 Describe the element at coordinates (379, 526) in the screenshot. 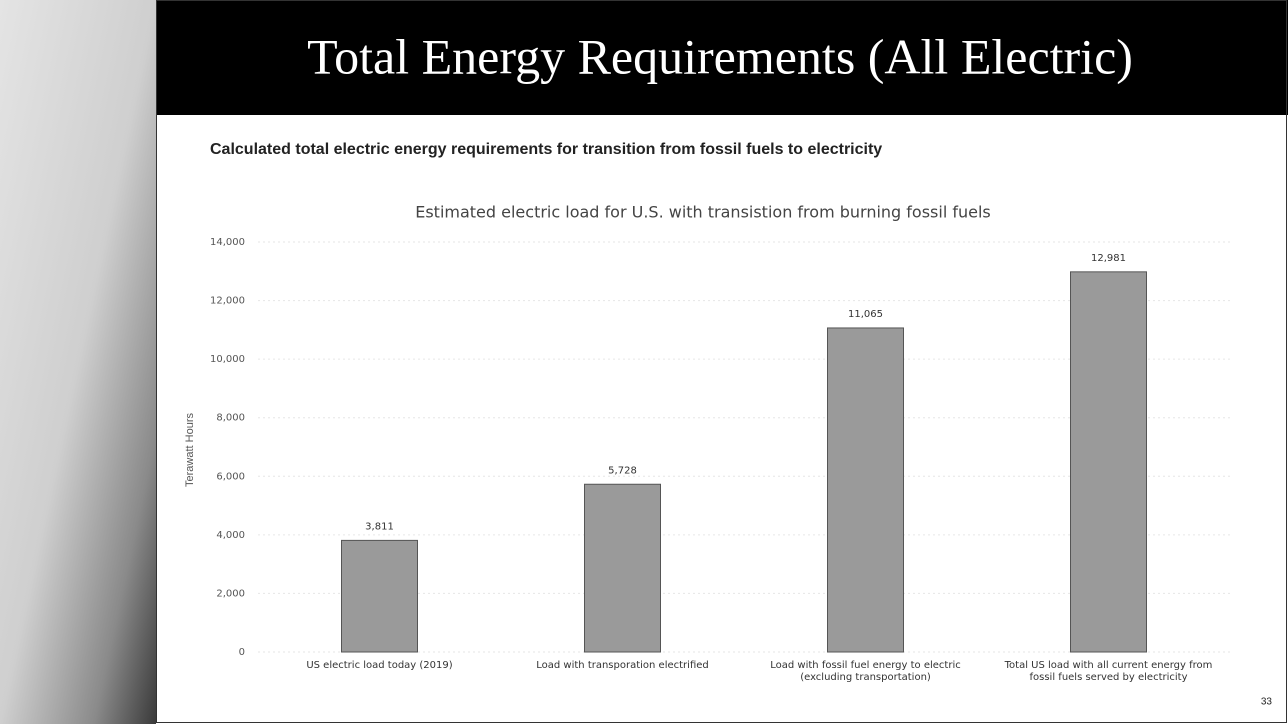

I see `value-label: 3,811` at that location.